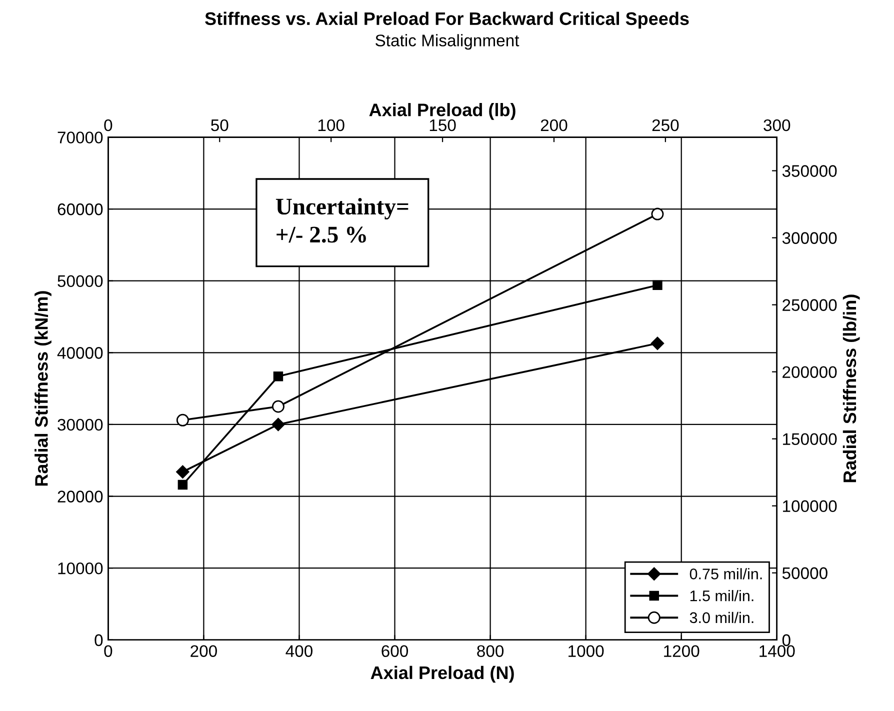  What do you see at coordinates (108, 125) in the screenshot?
I see `x2-tick-label: 0` at bounding box center [108, 125].